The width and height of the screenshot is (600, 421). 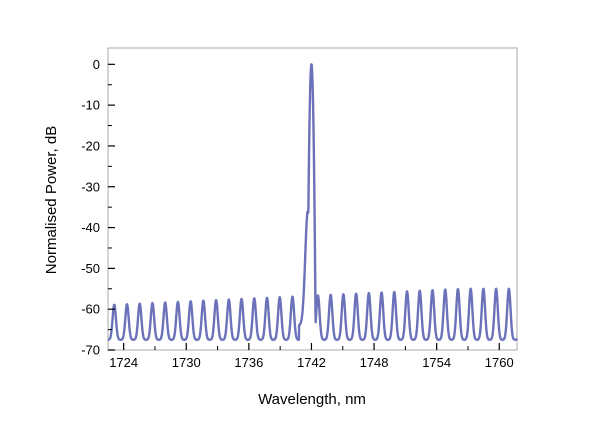 What do you see at coordinates (90, 350) in the screenshot?
I see `y-tick-label--70: -70` at bounding box center [90, 350].